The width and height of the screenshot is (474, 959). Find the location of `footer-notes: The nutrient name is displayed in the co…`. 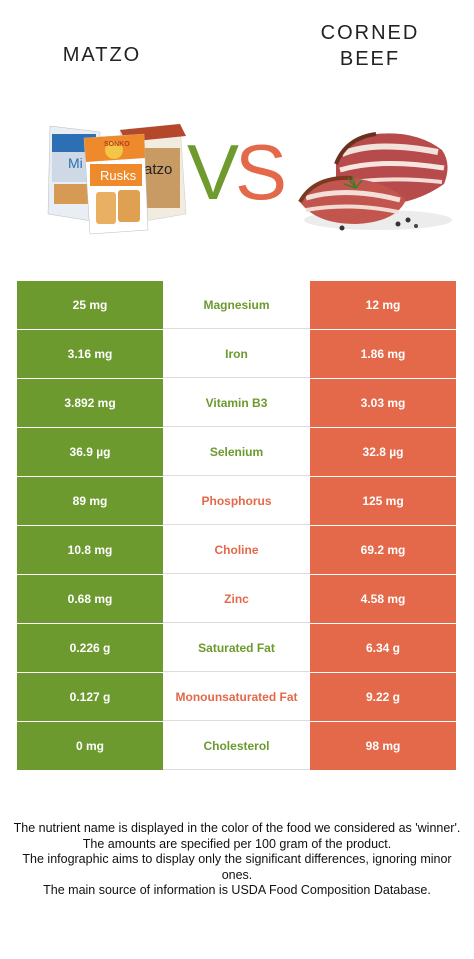

footer-notes: The nutrient name is displayed in the co… is located at coordinates (237, 860).